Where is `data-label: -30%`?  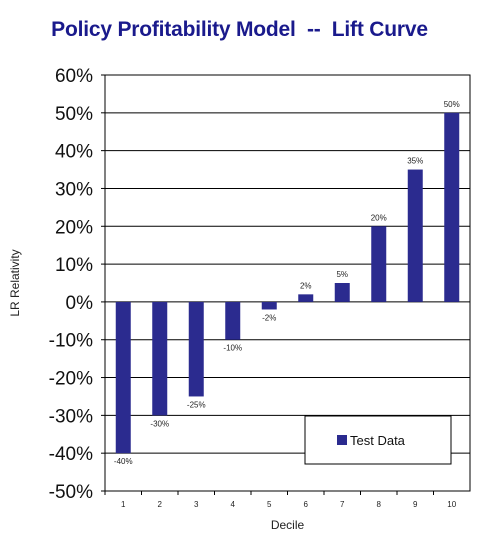 data-label: -30% is located at coordinates (159, 423).